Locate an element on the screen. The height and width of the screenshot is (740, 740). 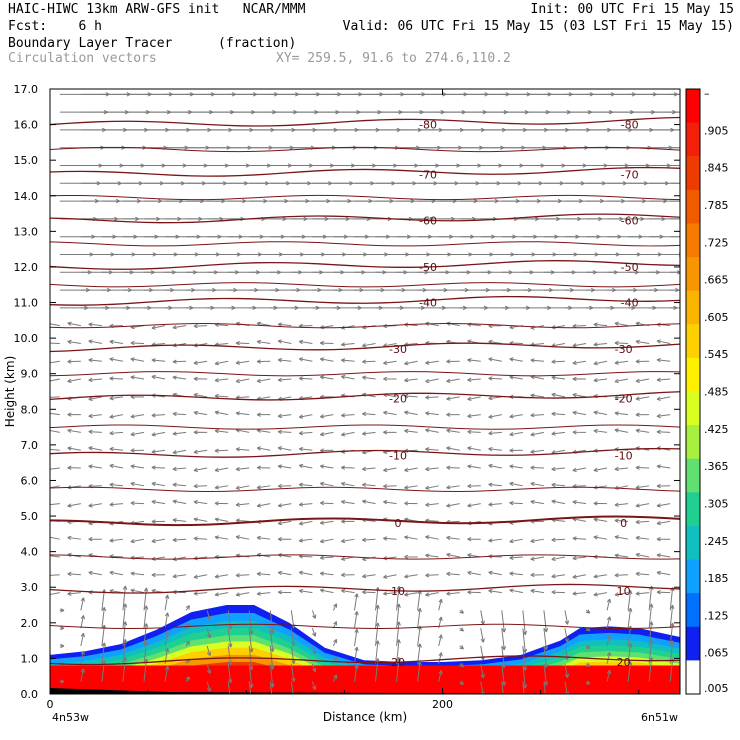
y-tick-label: 7.0 is located at coordinates (30, 445).